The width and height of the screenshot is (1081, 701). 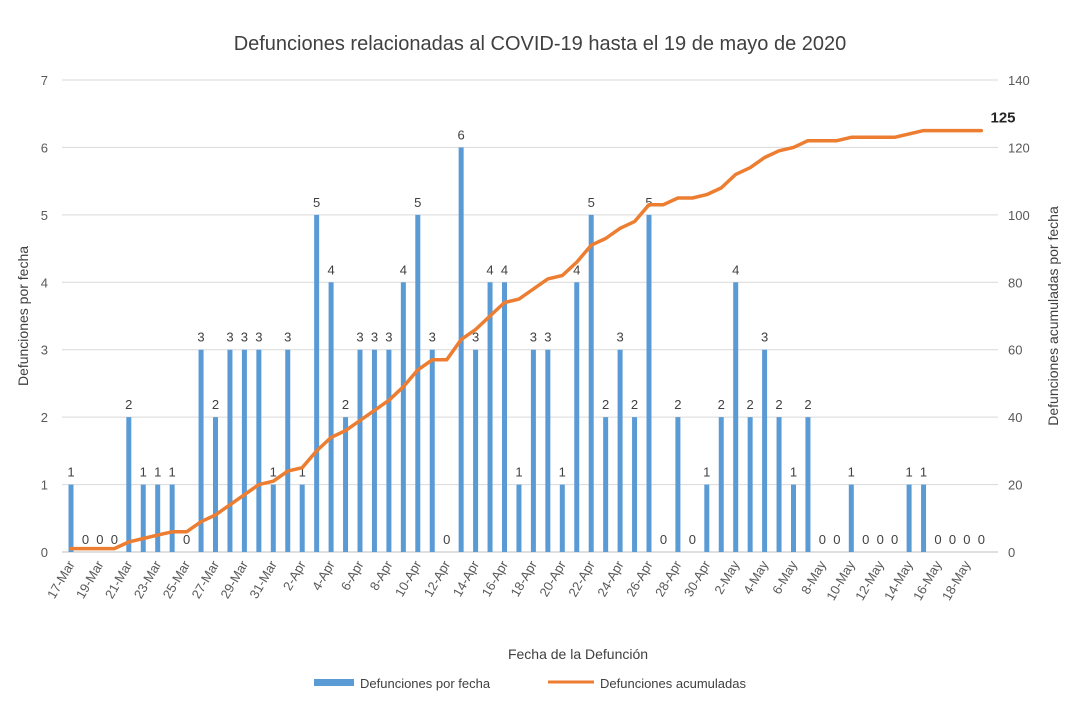 What do you see at coordinates (334, 682) in the screenshot?
I see `legend-swatch-bars` at bounding box center [334, 682].